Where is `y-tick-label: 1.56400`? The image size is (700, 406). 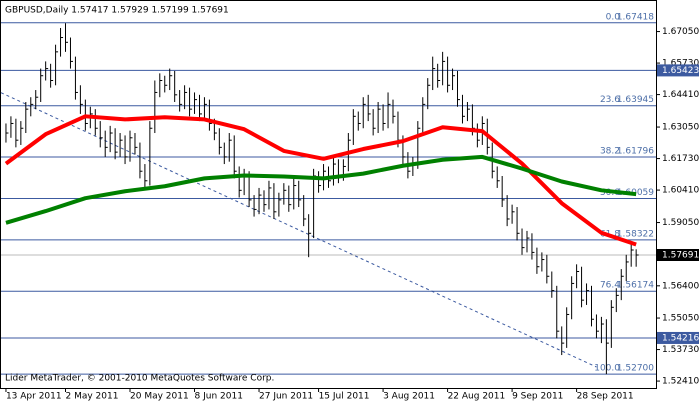
y-tick-label: 1.56400 is located at coordinates (680, 286).